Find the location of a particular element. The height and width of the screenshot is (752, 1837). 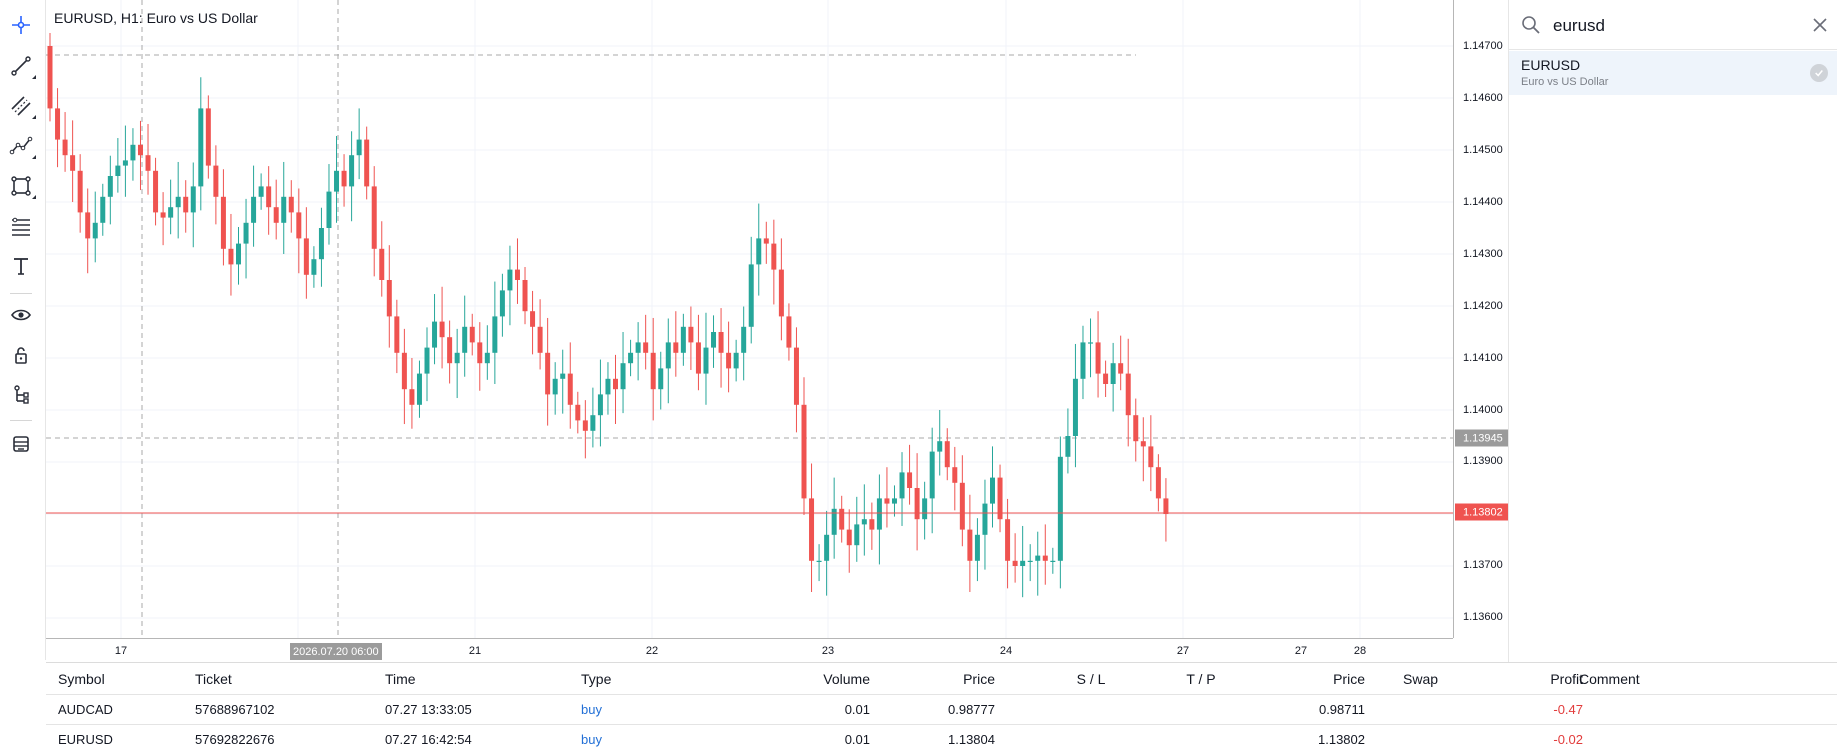

search-result-item: EURUSD Euro vs US Dollar is located at coordinates (1673, 73).